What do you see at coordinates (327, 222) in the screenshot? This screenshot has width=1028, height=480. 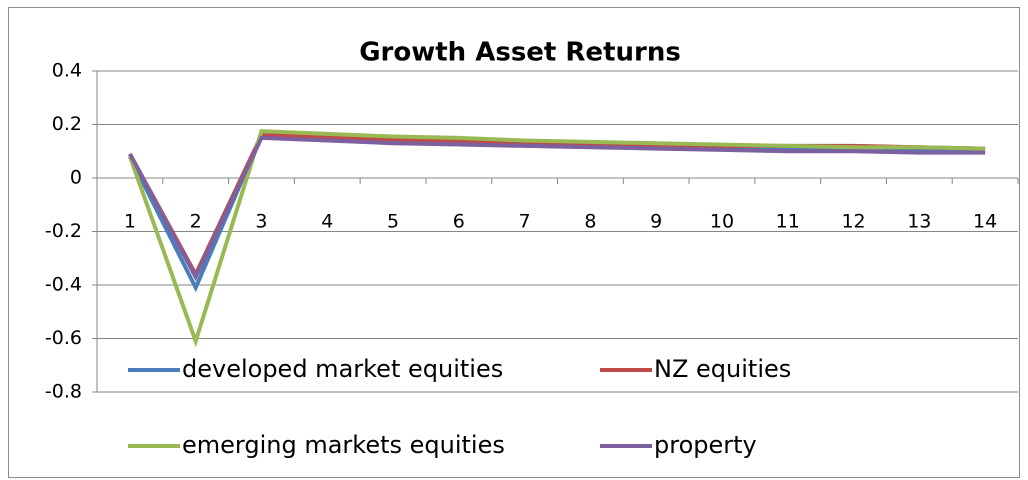 I see `x-tick-label: 4` at bounding box center [327, 222].